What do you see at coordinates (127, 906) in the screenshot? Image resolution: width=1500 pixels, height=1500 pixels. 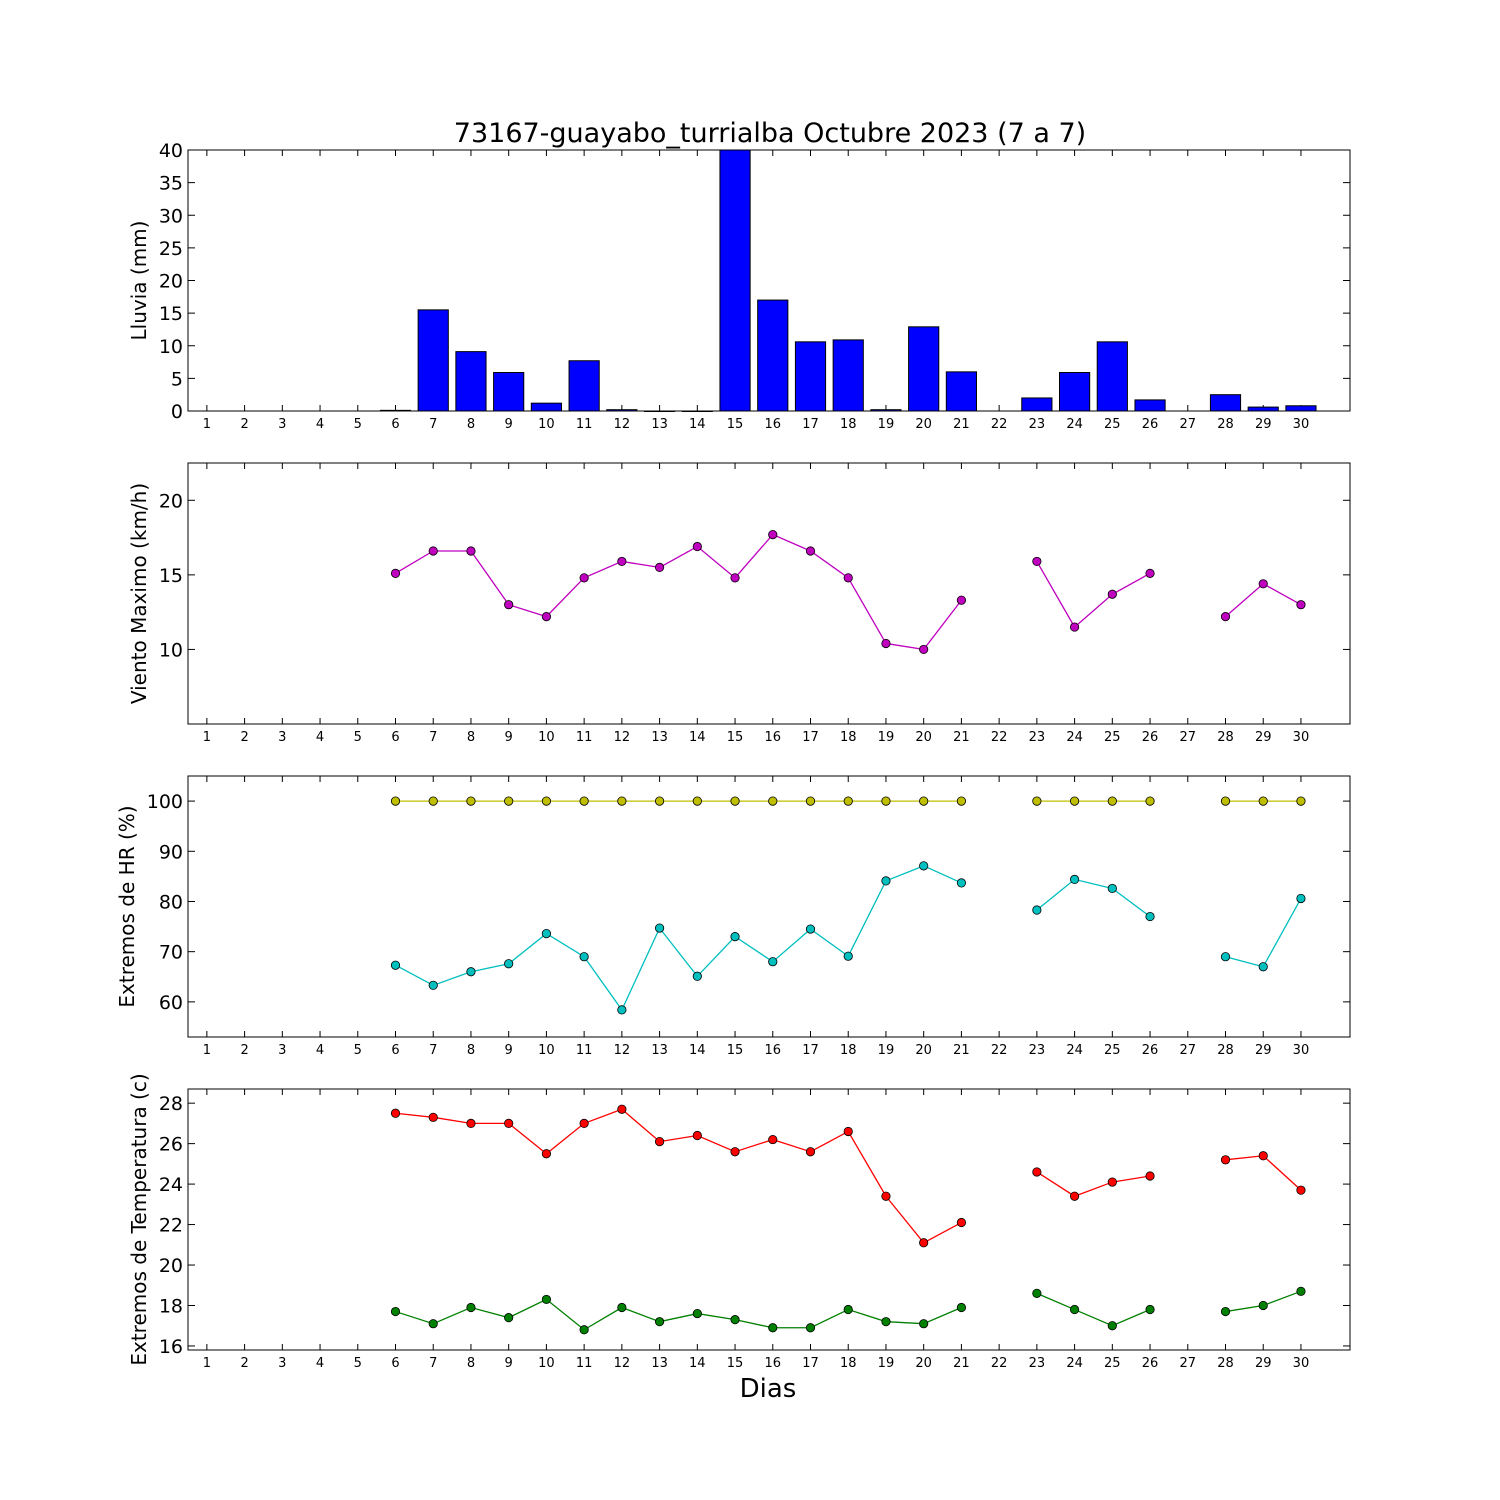 I see `y-axis-label: Extremos de HR (%)` at bounding box center [127, 906].